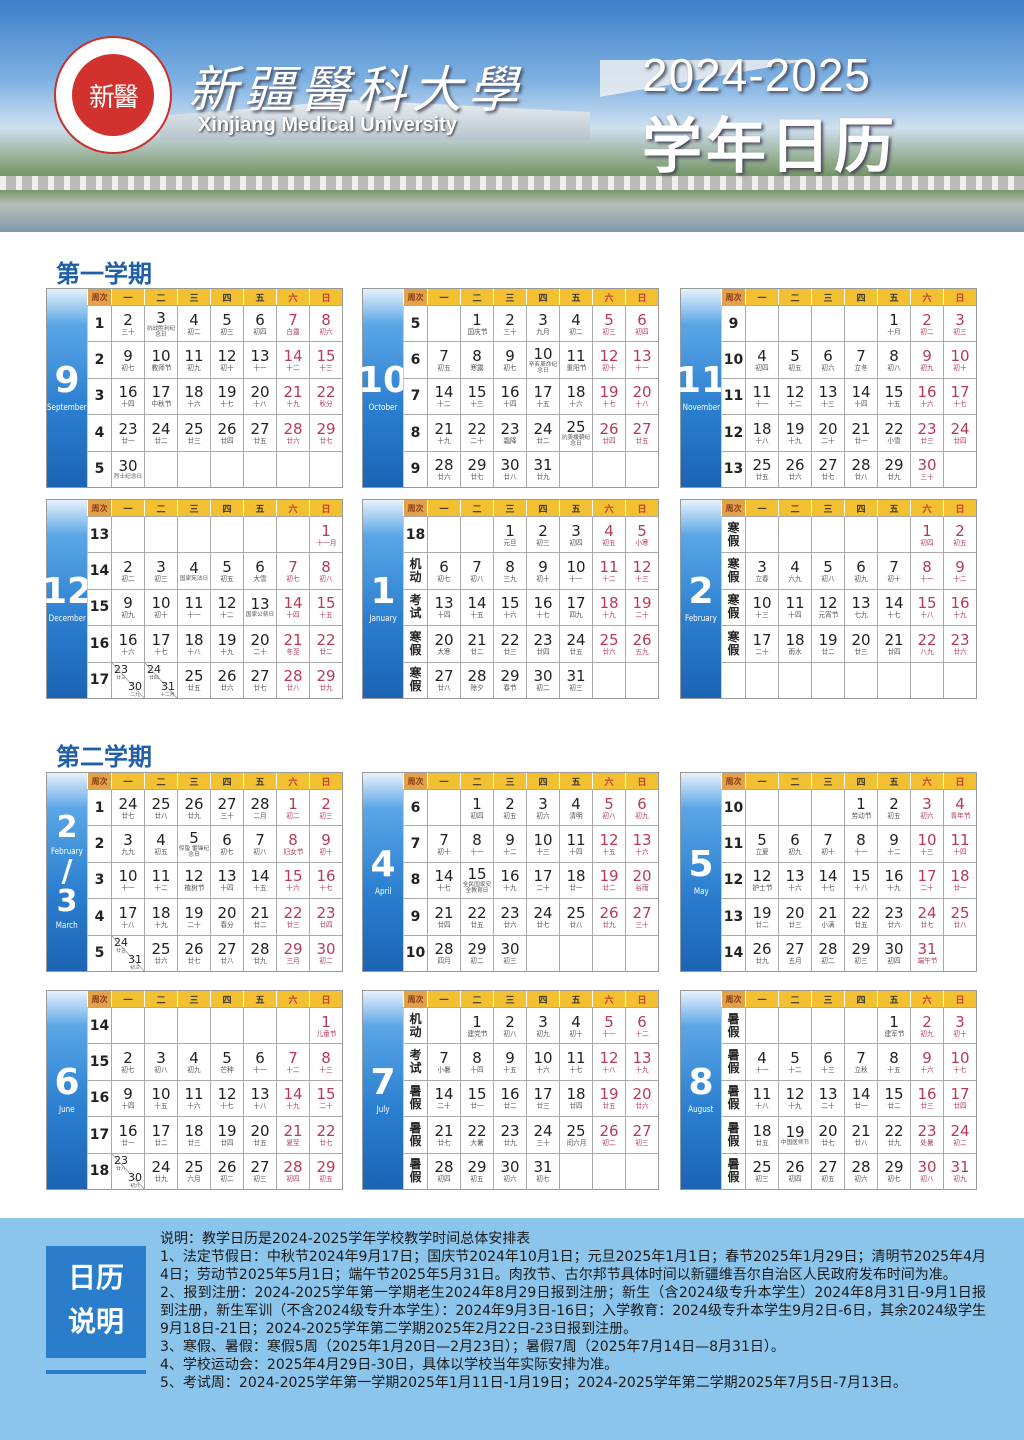 The width and height of the screenshot is (1024, 1440). Describe the element at coordinates (641, 1098) in the screenshot. I see `day-cell: 20 廿六` at that location.